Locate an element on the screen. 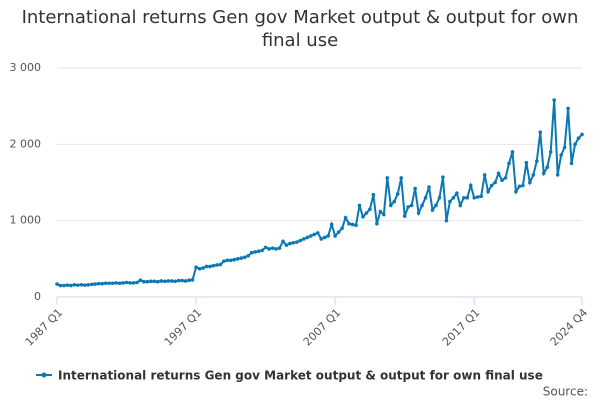 The width and height of the screenshot is (600, 400). y-tick-label: 2 000 is located at coordinates (26, 143).